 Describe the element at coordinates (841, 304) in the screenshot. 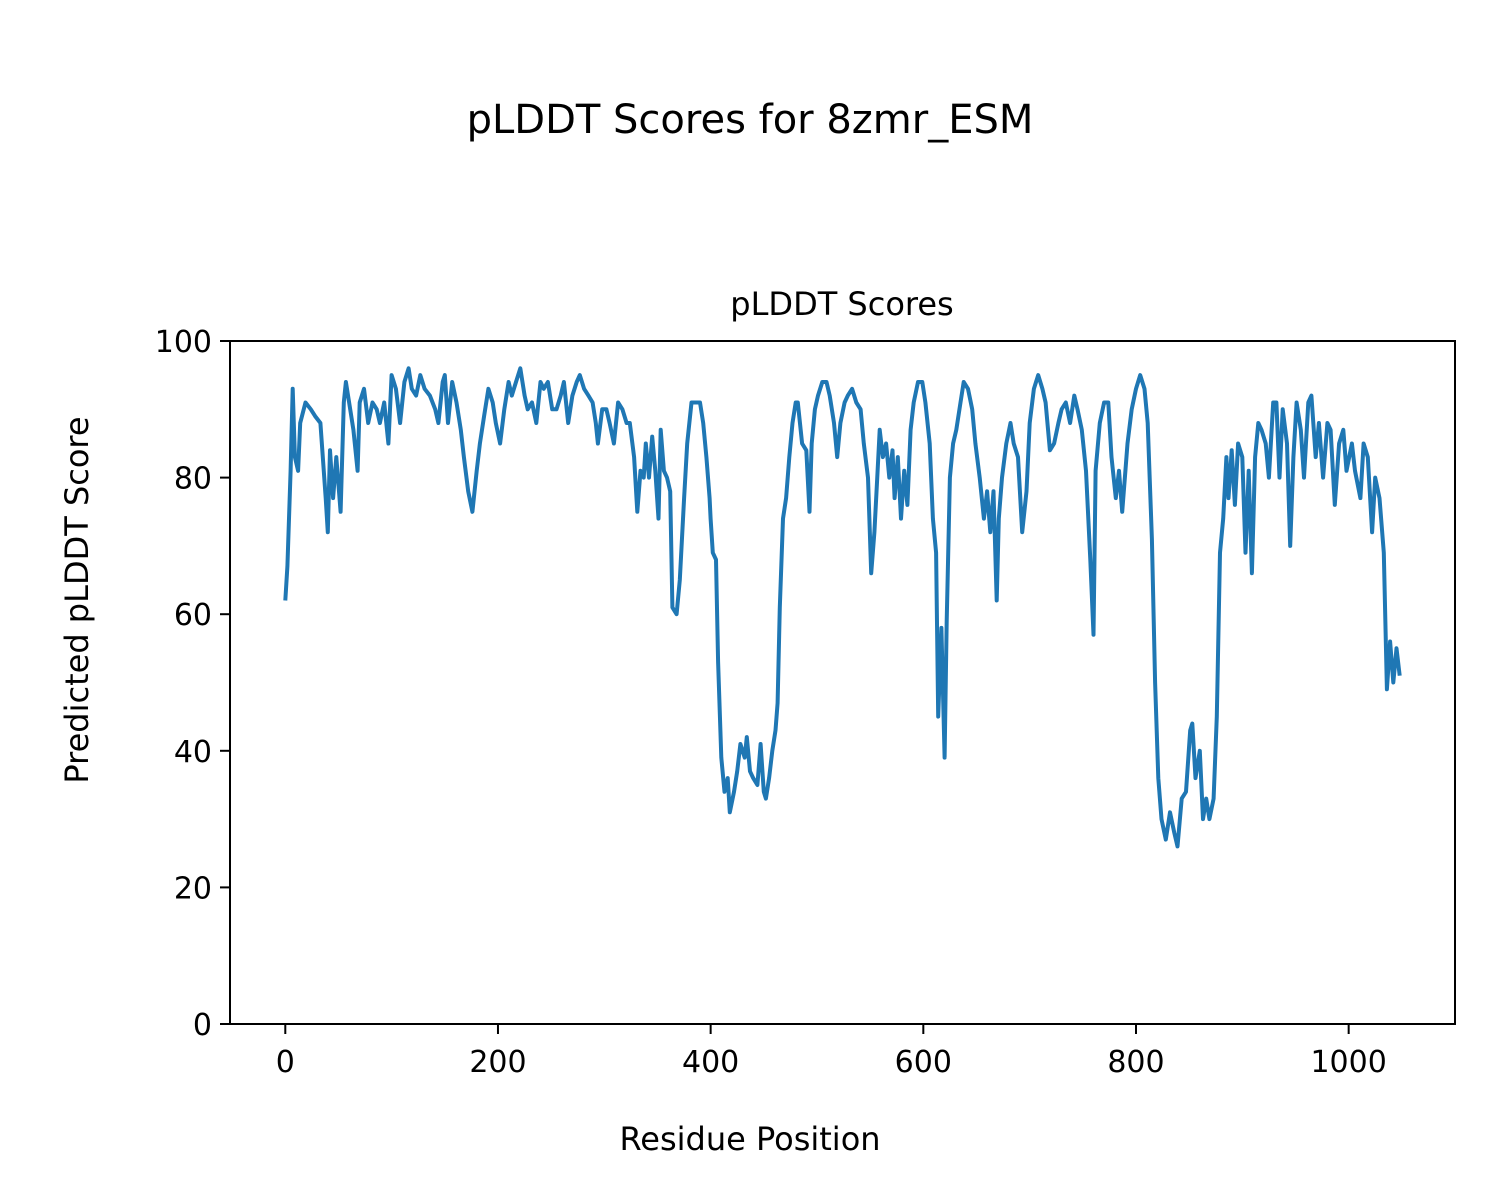

I see `axes-title: pLDDT Scores` at that location.